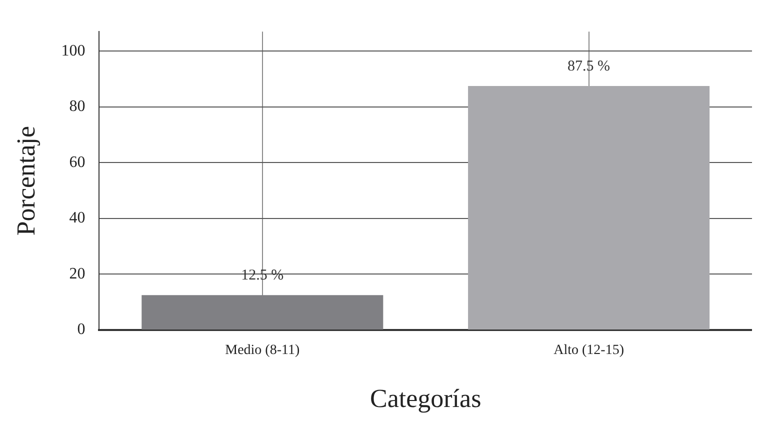 This screenshot has height=428, width=760. I want to click on y-tick-label: 40, so click(77, 218).